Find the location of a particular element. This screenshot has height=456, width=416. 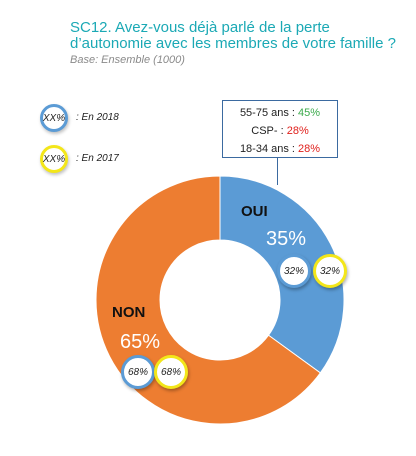

bubble-non-2017: 68% is located at coordinates (171, 372).